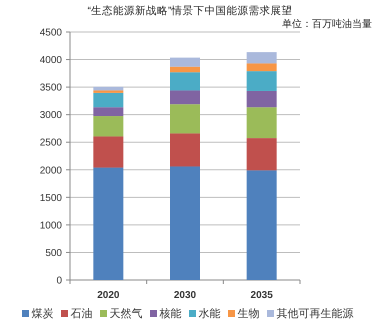 This screenshot has height=336, width=375. What do you see at coordinates (108, 295) in the screenshot?
I see `x-tick-label: 2020` at bounding box center [108, 295].